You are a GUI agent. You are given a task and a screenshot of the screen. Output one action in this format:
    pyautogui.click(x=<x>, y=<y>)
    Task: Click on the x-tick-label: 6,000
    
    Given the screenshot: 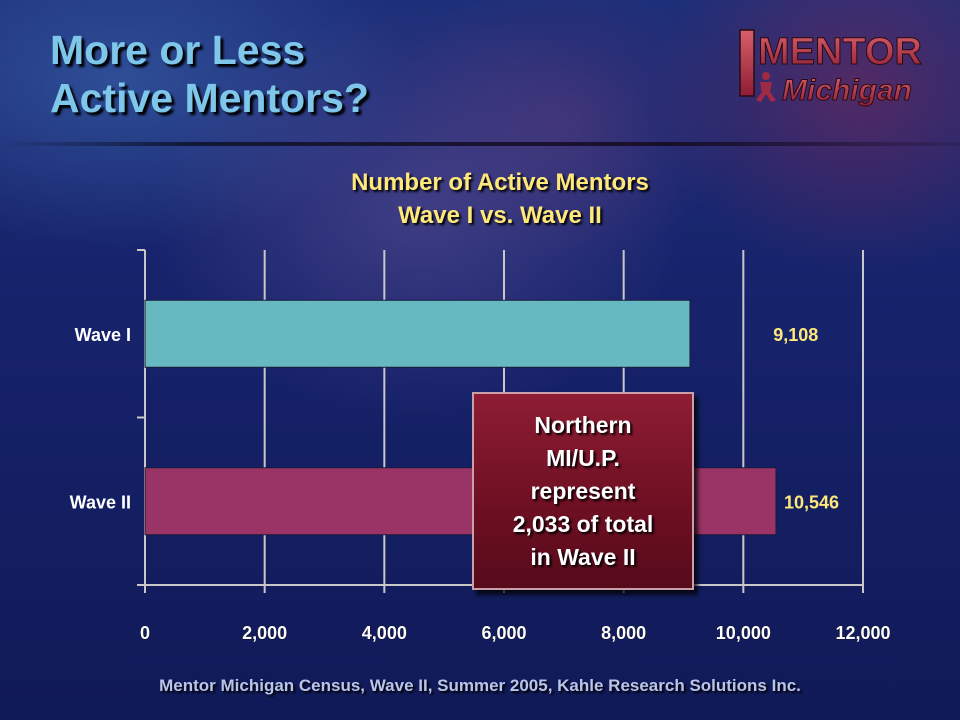 What is the action you would take?
    pyautogui.click(x=503, y=633)
    